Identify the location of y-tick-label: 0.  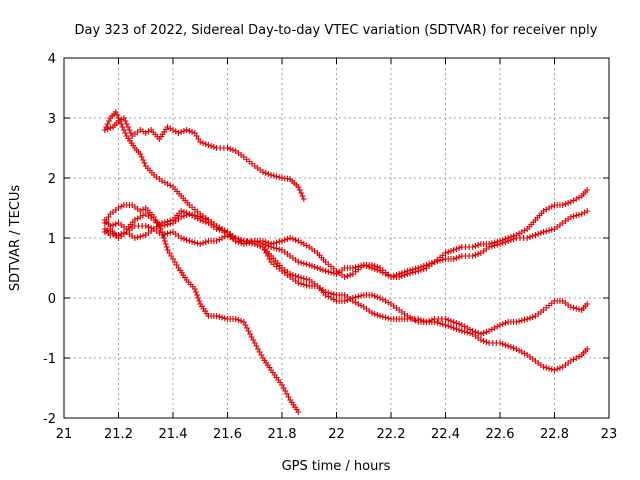
(52, 299).